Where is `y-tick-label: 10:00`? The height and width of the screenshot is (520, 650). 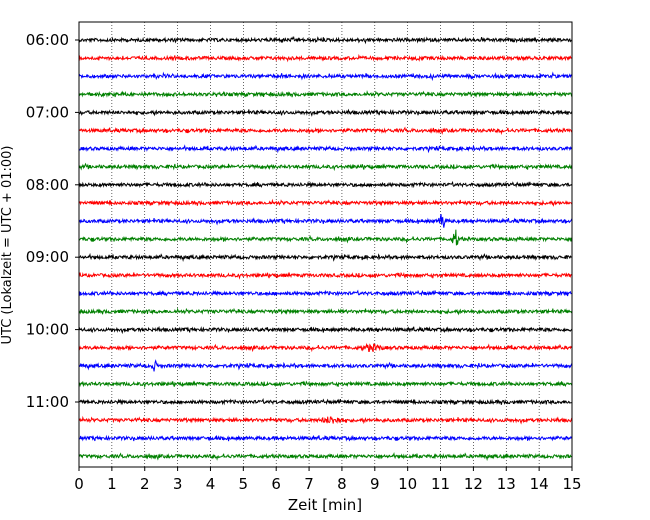
y-tick-label: 10:00 is located at coordinates (47, 330).